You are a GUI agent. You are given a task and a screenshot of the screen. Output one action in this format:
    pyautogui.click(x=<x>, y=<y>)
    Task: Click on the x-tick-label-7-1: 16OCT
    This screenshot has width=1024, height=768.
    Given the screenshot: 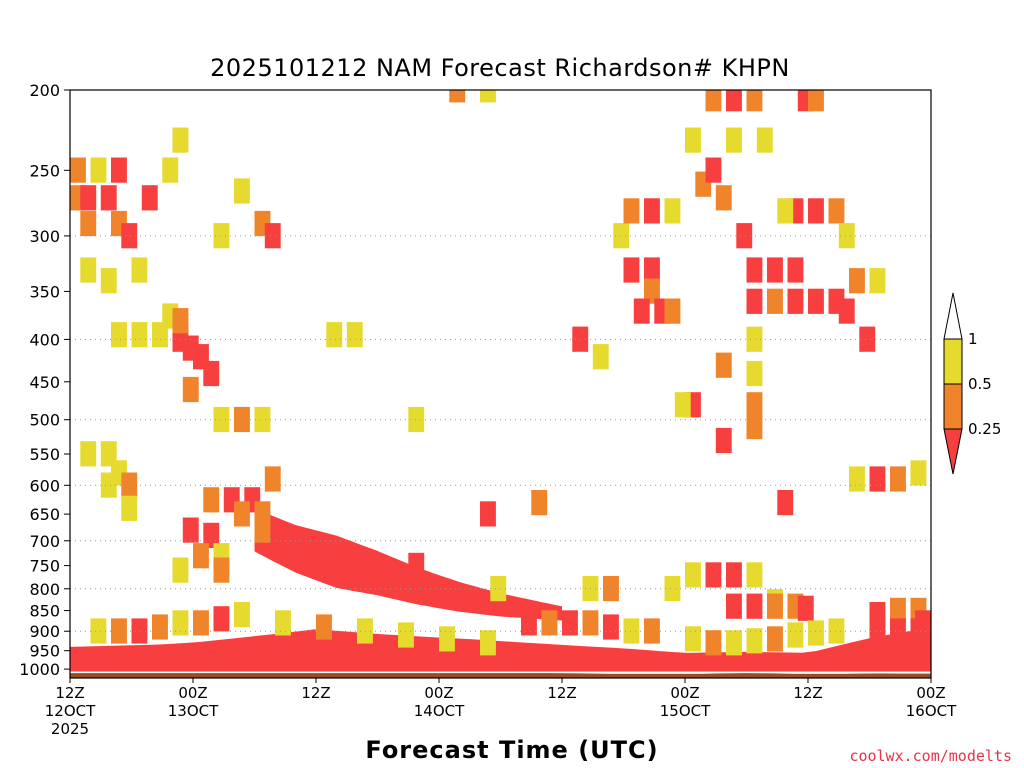 What is the action you would take?
    pyautogui.click(x=931, y=711)
    